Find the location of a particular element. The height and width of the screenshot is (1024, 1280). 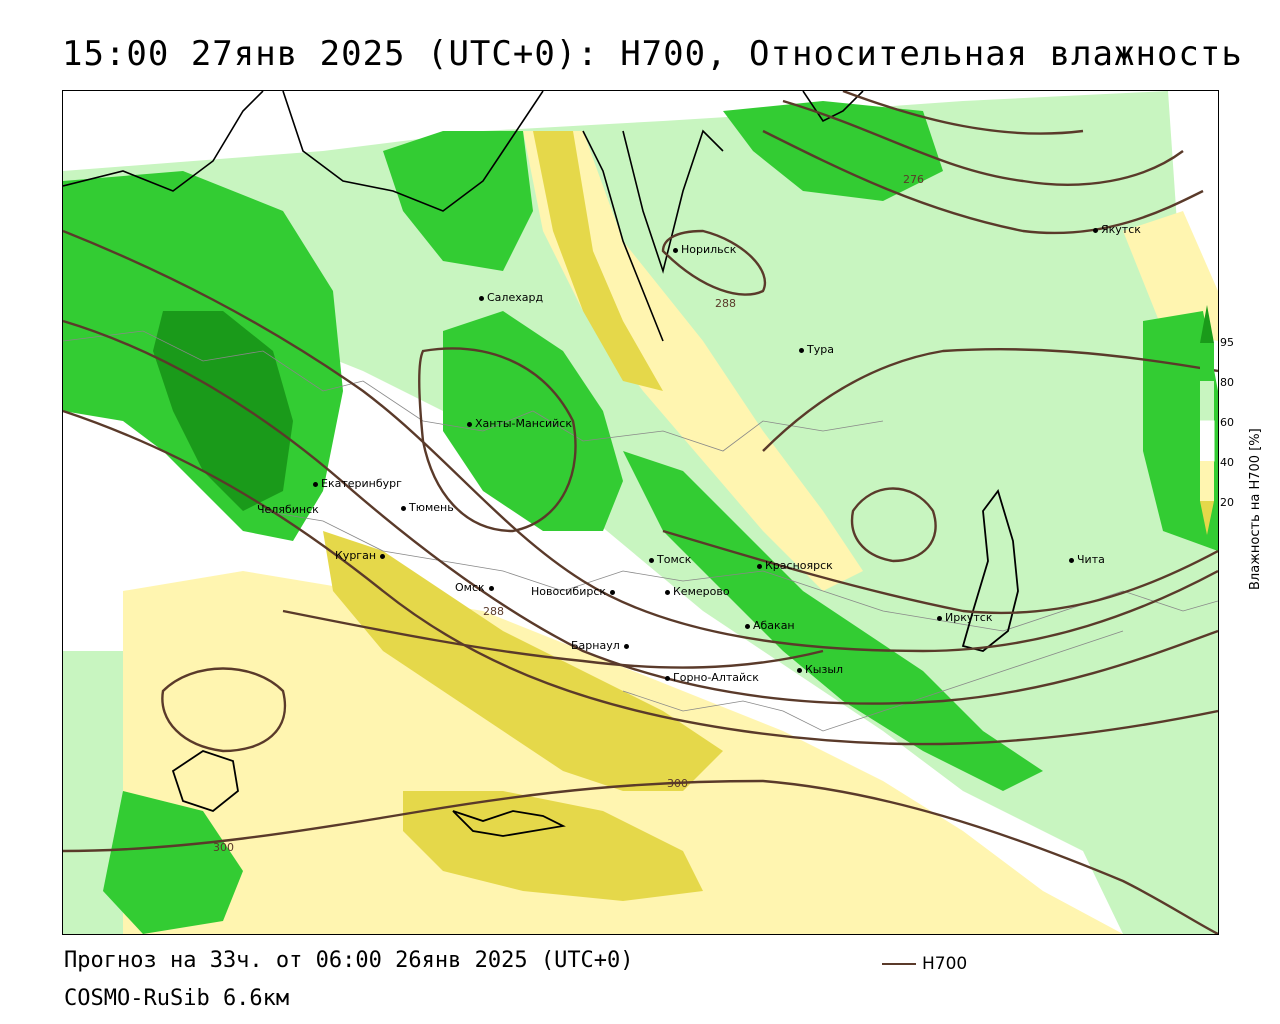

city-tura: Тура is located at coordinates (816, 349).